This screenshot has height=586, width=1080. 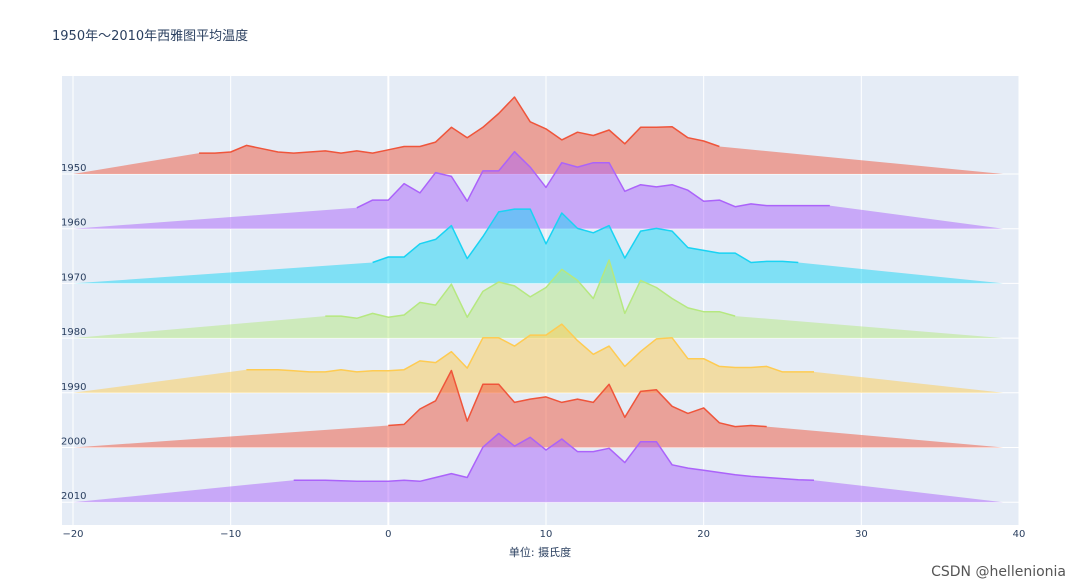 I want to click on series-1950, so click(x=538, y=135).